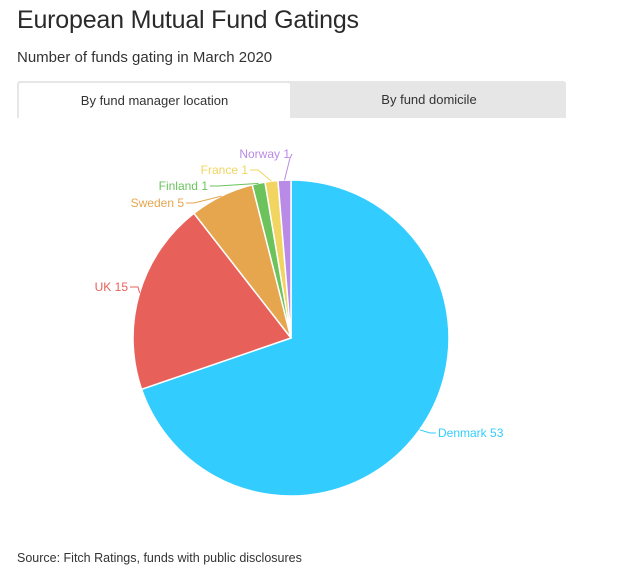 Image resolution: width=617 pixels, height=578 pixels. I want to click on slice-label-uk: UK 15, so click(112, 287).